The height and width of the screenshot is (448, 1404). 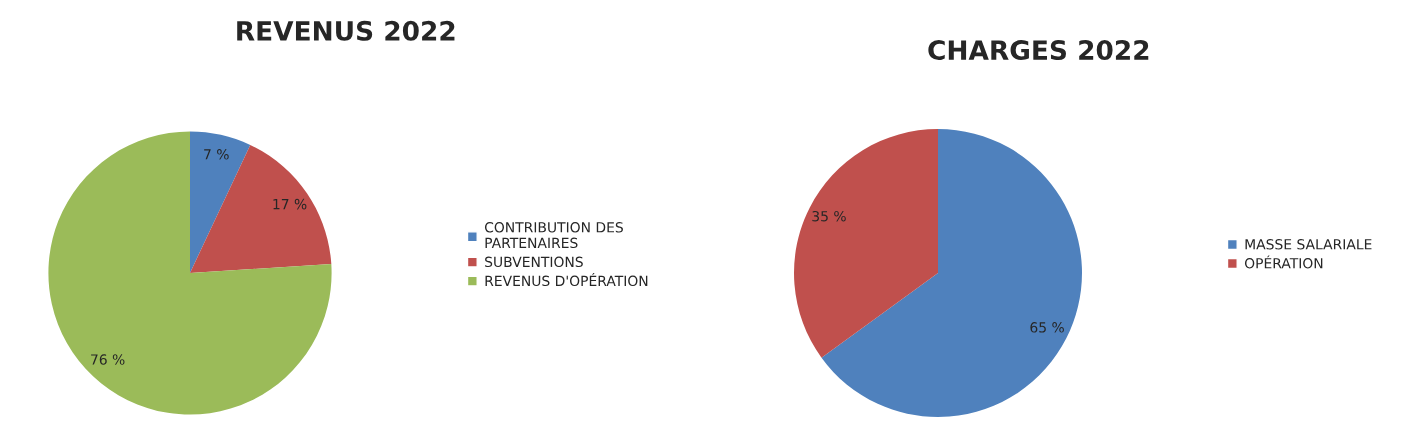 I want to click on legend-label: MASSE SALARIALE, so click(x=1308, y=244).